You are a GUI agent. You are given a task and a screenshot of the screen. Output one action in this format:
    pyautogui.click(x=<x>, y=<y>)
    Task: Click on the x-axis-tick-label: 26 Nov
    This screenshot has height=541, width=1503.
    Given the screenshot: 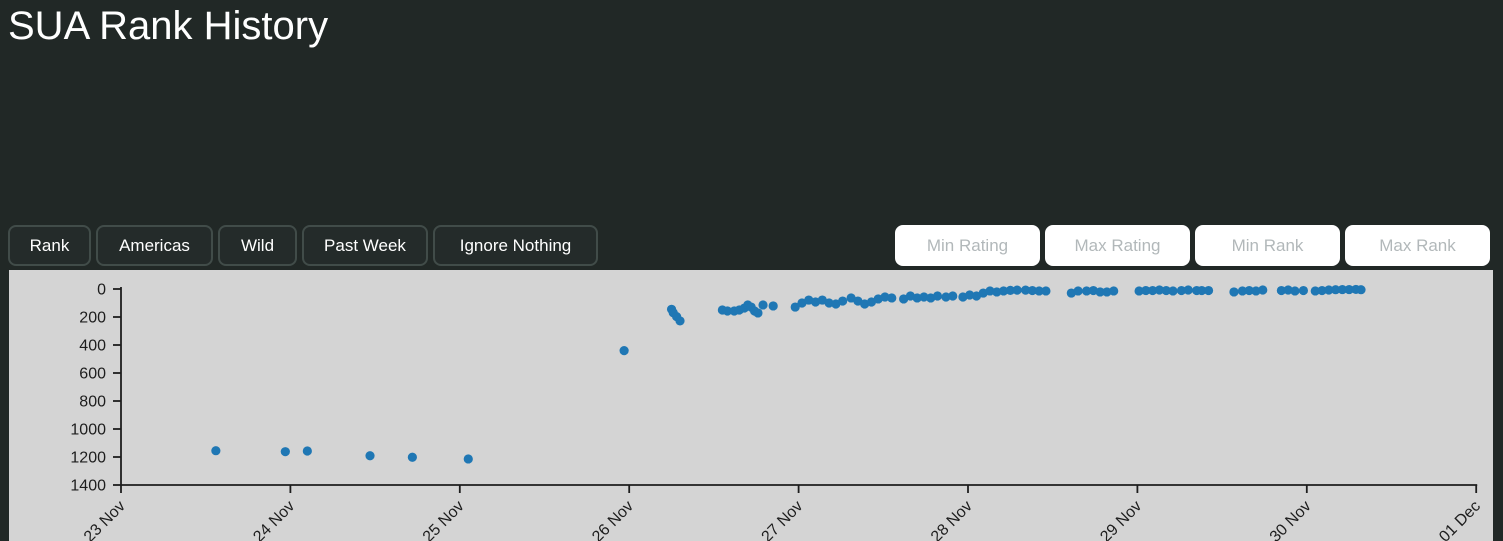 What is the action you would take?
    pyautogui.click(x=613, y=519)
    